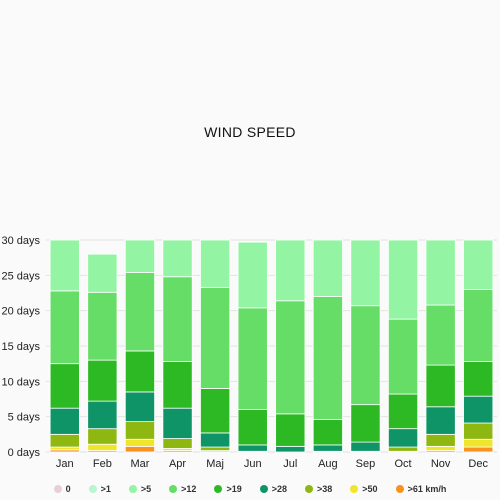 The image size is (500, 500). What do you see at coordinates (250, 489) in the screenshot?
I see `chart-legend: 0 >1 >5 >12 >19 >28 >38 >50 >61 km/h` at bounding box center [250, 489].